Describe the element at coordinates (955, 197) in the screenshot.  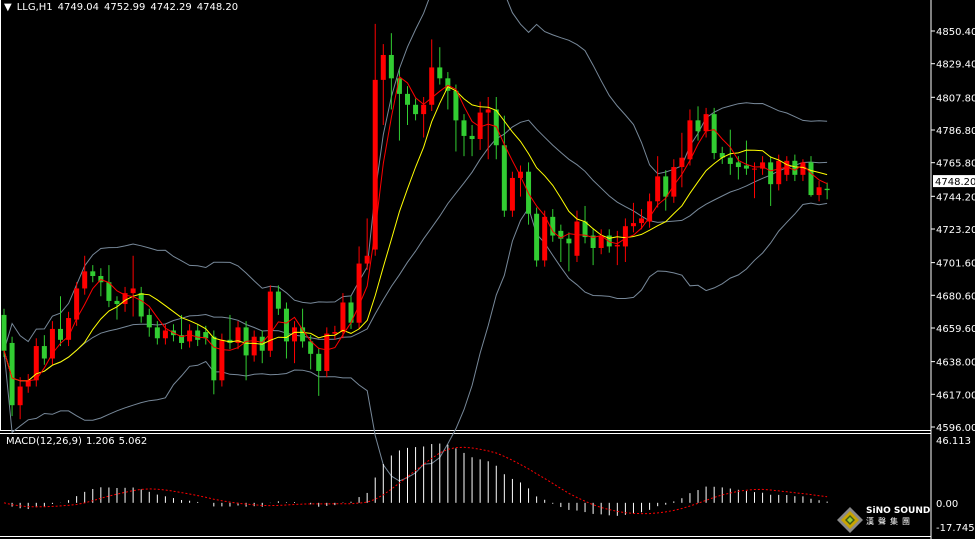
I see `price-tick-label: 4744.20` at that location.